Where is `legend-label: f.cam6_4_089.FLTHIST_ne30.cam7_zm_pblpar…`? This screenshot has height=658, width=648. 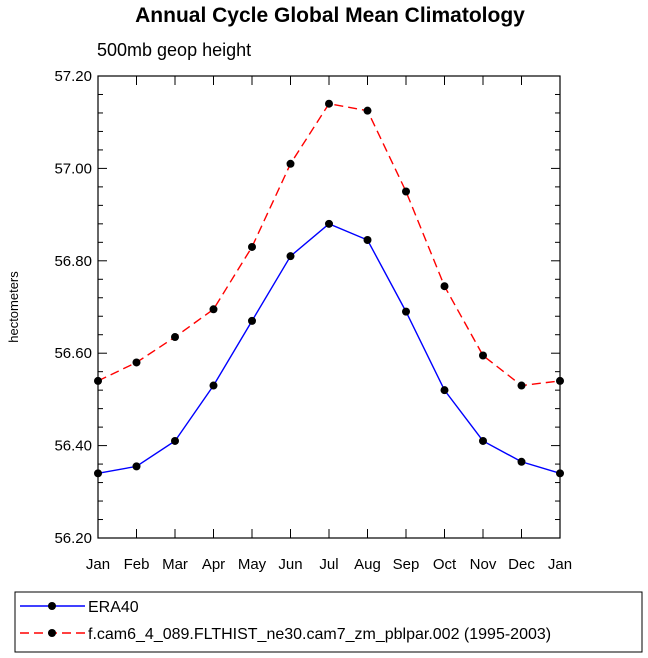 legend-label: f.cam6_4_089.FLTHIST_ne30.cam7_zm_pblpar… is located at coordinates (319, 634).